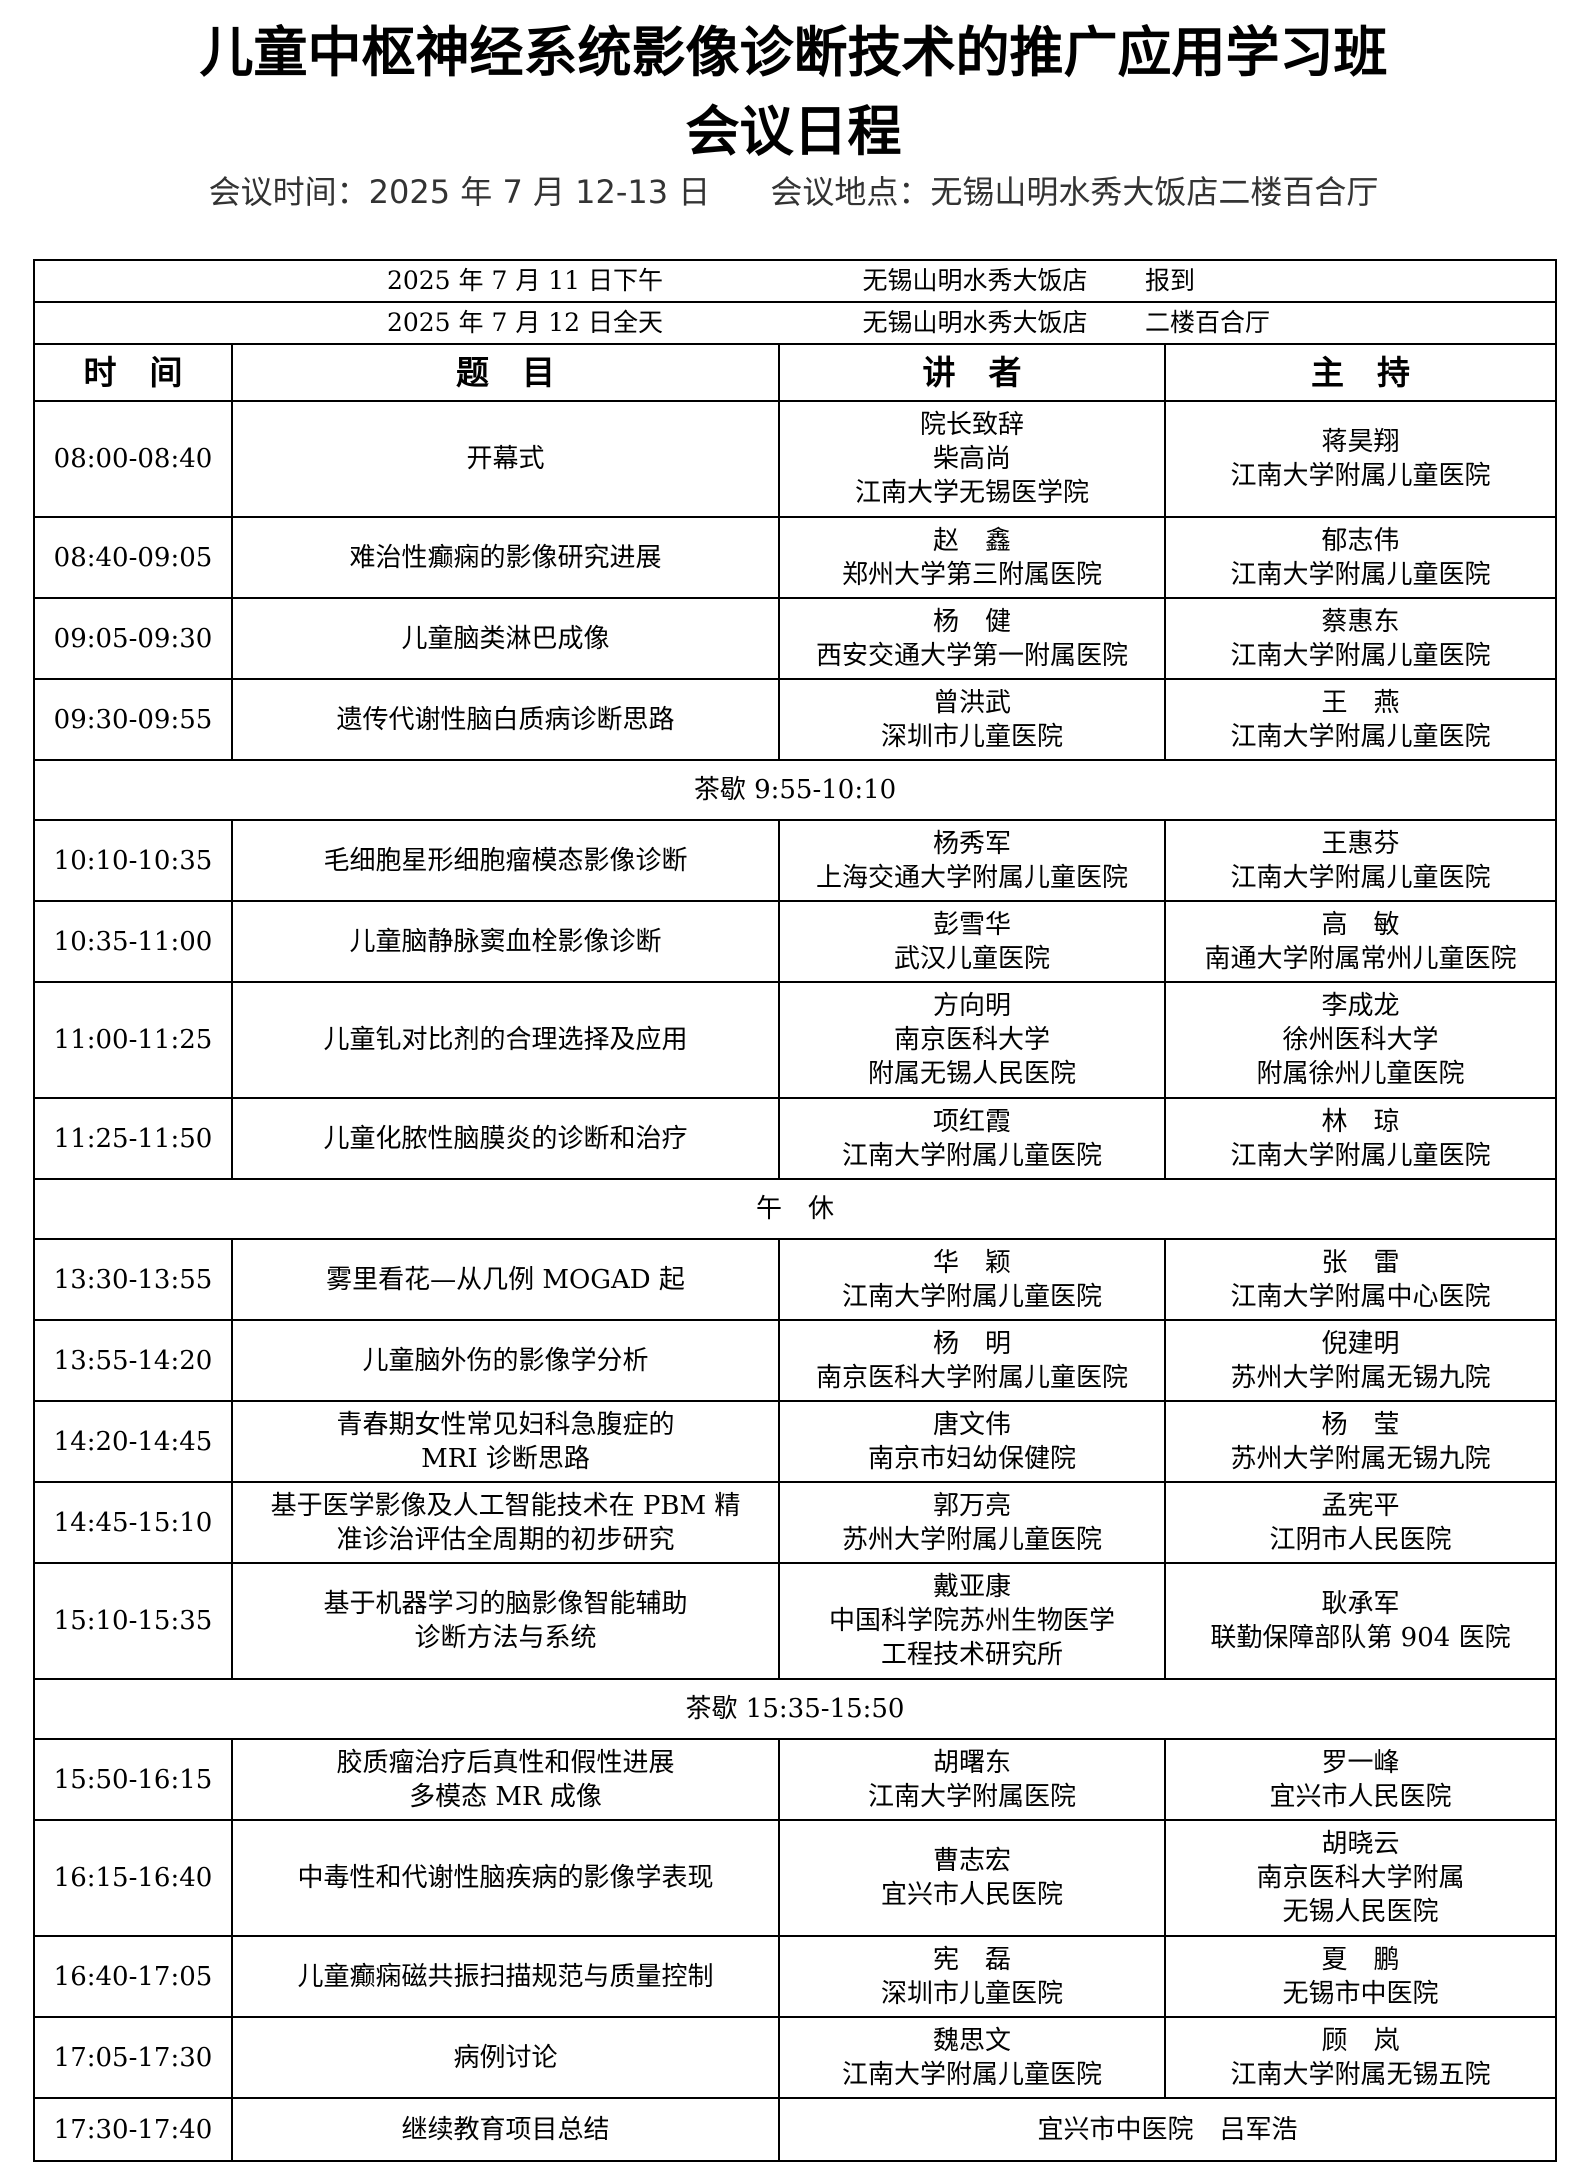 This screenshot has height=2180, width=1587. Describe the element at coordinates (1360, 1976) in the screenshot. I see `host-cell: 夏 鹏无锡市中医院` at that location.